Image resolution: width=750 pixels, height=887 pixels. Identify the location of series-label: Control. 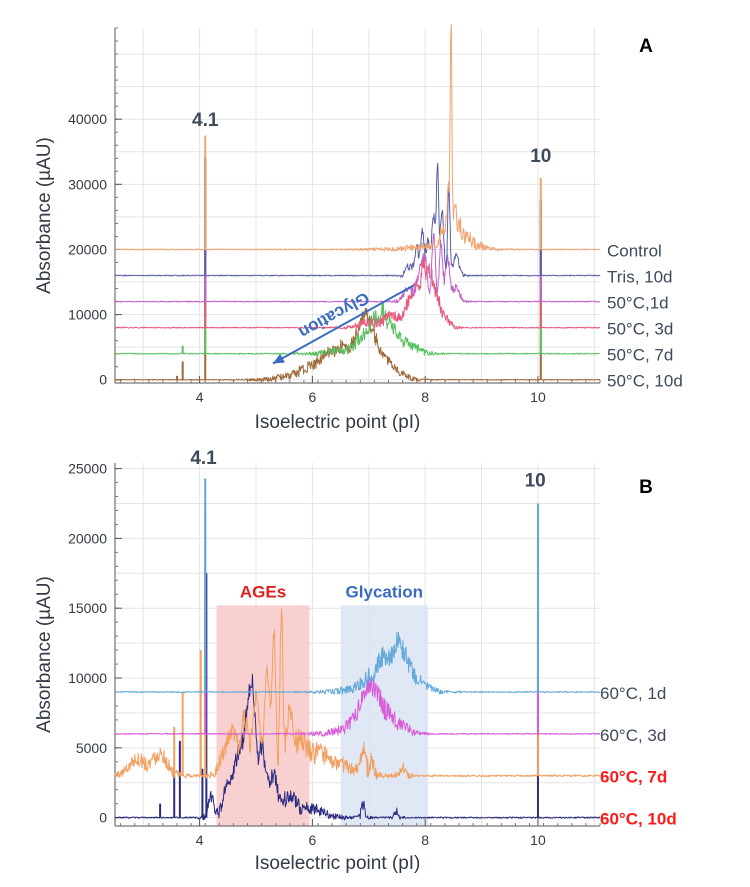
(634, 250).